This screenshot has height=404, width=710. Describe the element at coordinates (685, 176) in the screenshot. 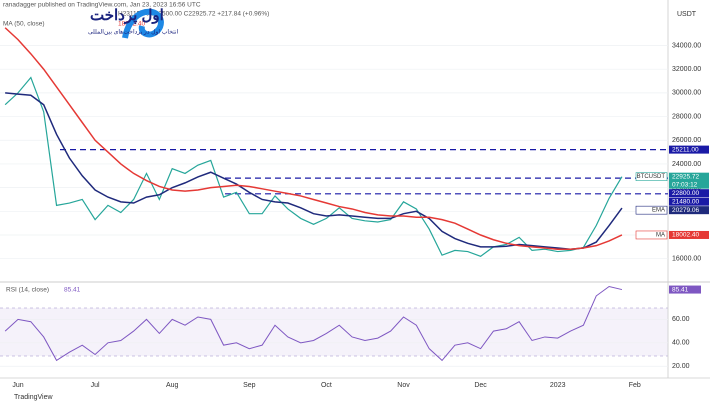

I see `price-tag-label: 22925.72` at that location.